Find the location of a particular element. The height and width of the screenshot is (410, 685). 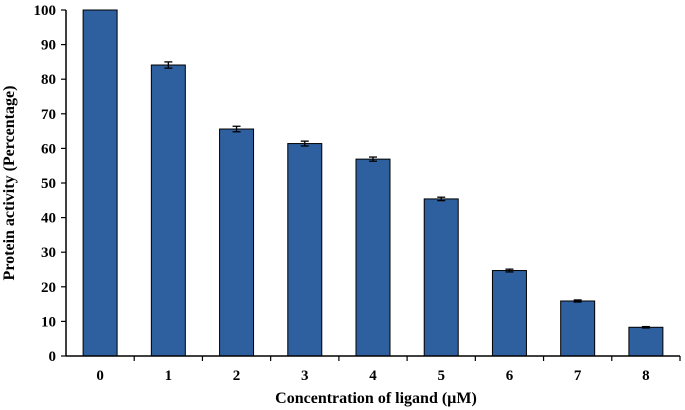

y-tick-label: 10 is located at coordinates (48, 322).